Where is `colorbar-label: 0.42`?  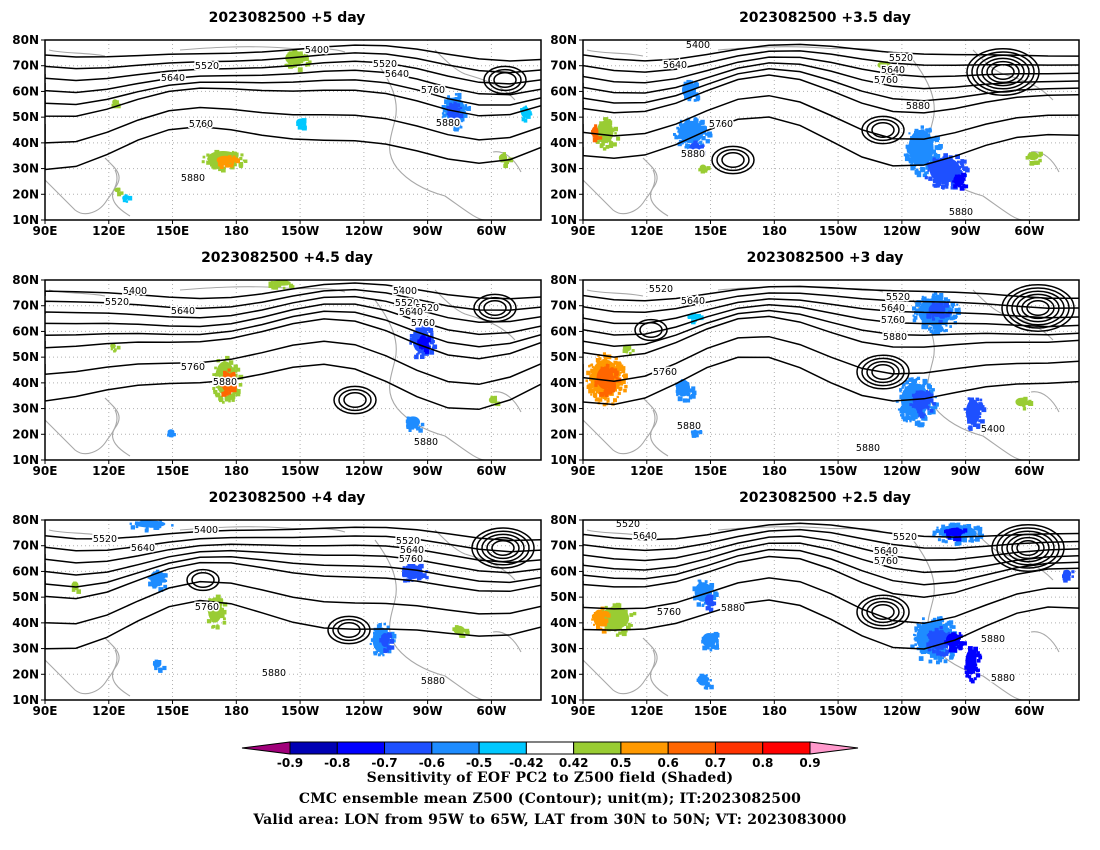
colorbar-label: 0.42 is located at coordinates (574, 763).